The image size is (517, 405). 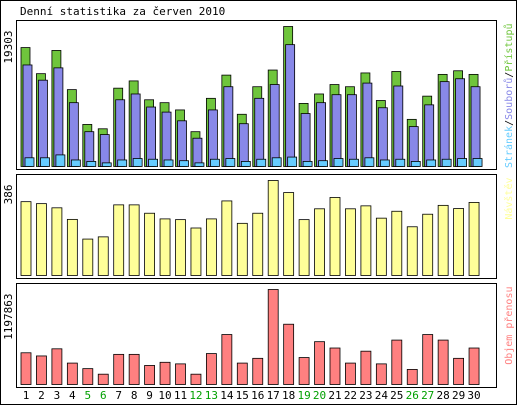 What do you see at coordinates (443, 395) in the screenshot?
I see `x-tick-label-day-28: 28` at bounding box center [443, 395].